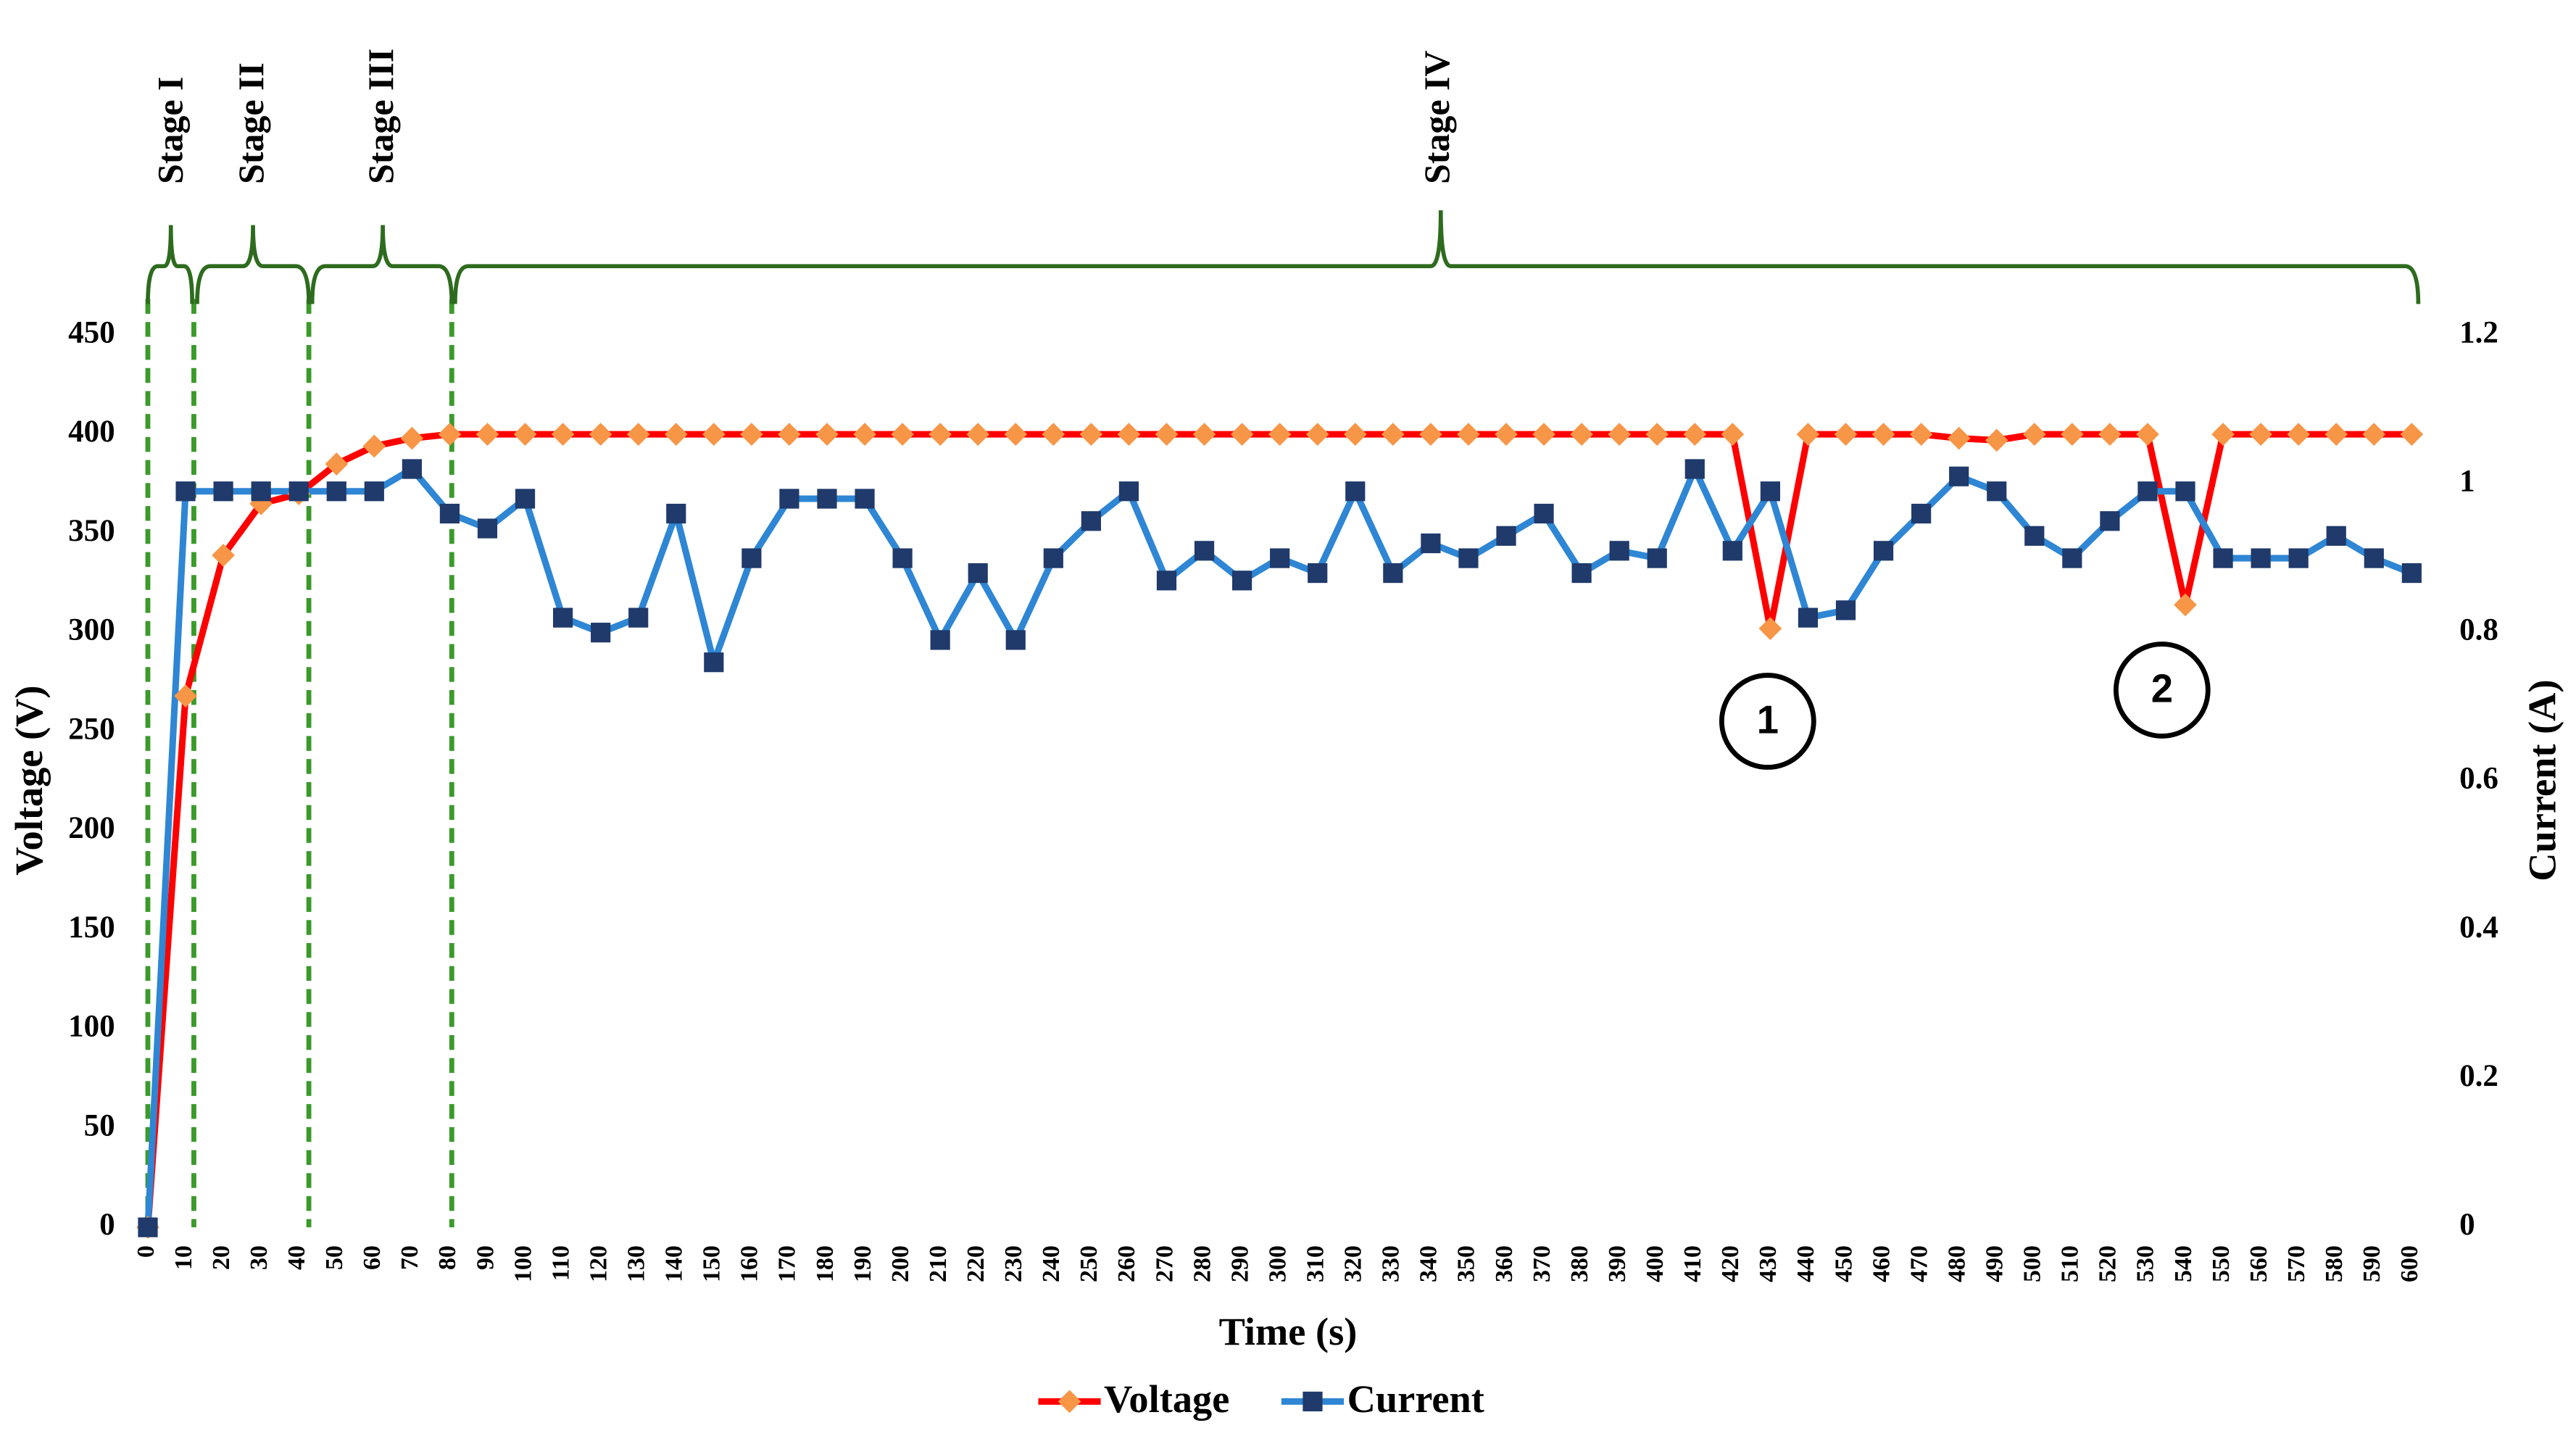  What do you see at coordinates (900, 1263) in the screenshot?
I see `x-tick-label: 200` at bounding box center [900, 1263].